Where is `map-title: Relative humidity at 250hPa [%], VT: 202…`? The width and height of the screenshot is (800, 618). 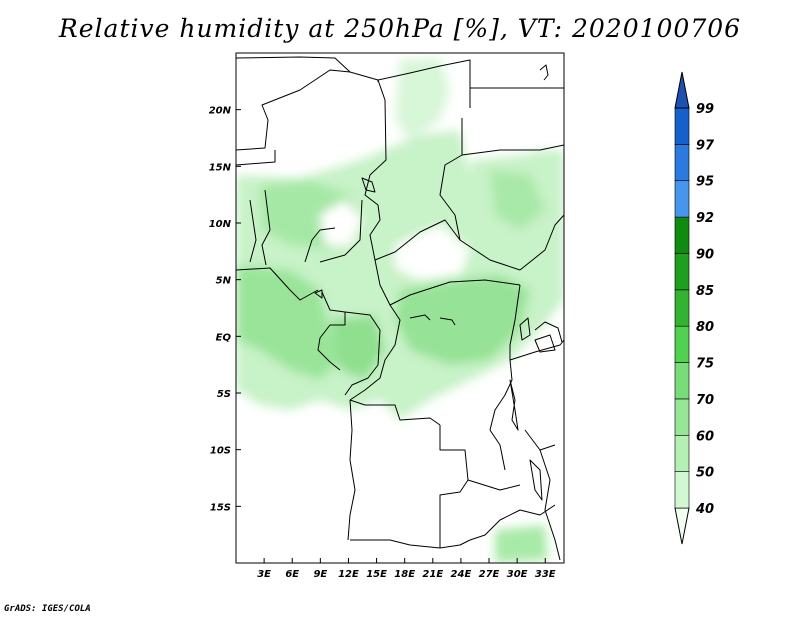 map-title: Relative humidity at 250hPa [%], VT: 202… is located at coordinates (400, 28).